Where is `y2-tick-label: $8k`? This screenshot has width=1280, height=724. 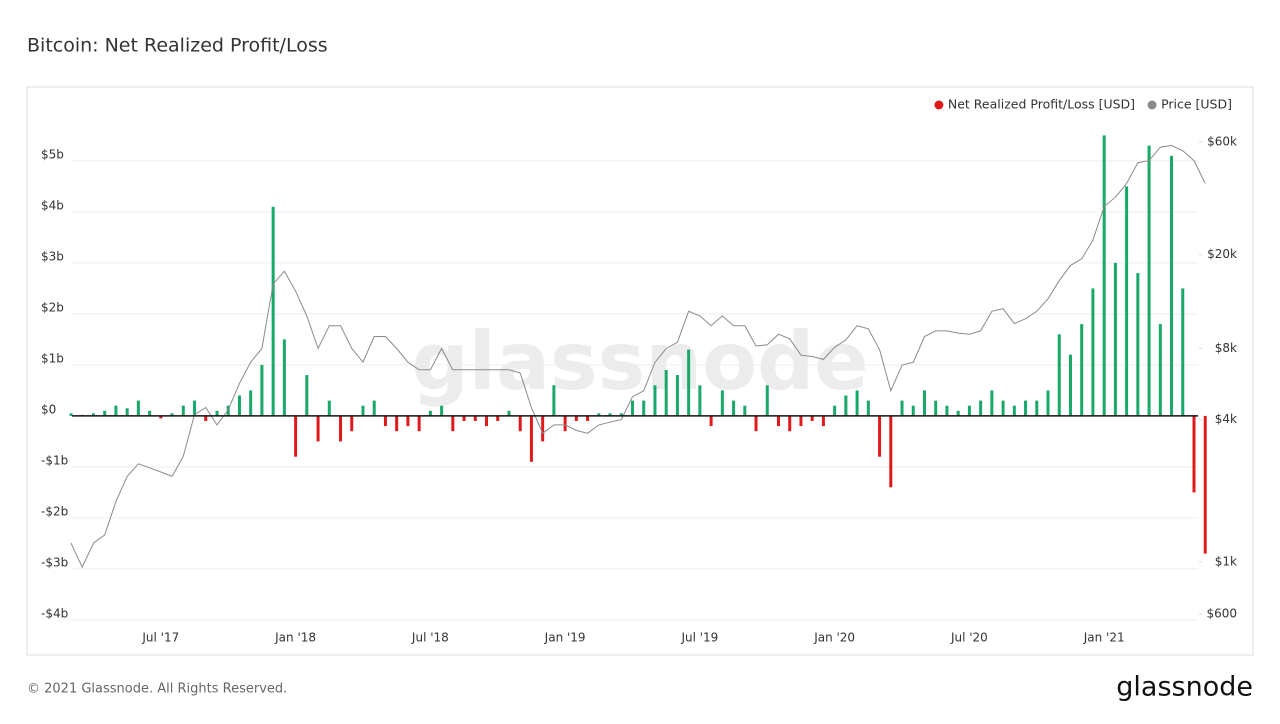 y2-tick-label: $8k is located at coordinates (1226, 348).